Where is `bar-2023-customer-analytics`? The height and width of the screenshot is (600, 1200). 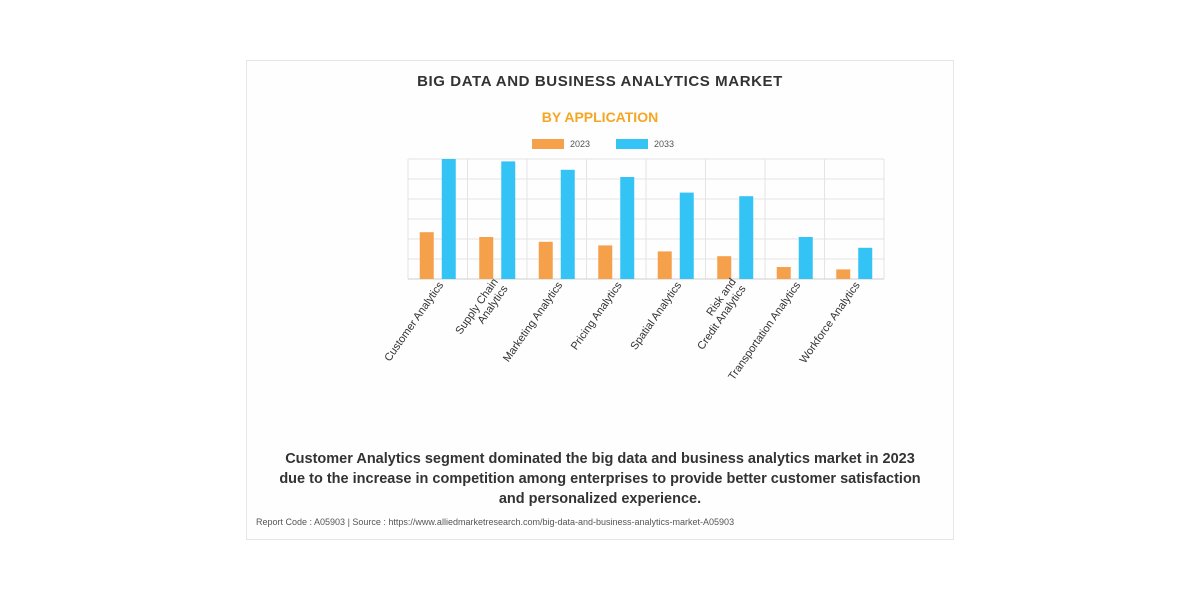 bar-2023-customer-analytics is located at coordinates (426, 255).